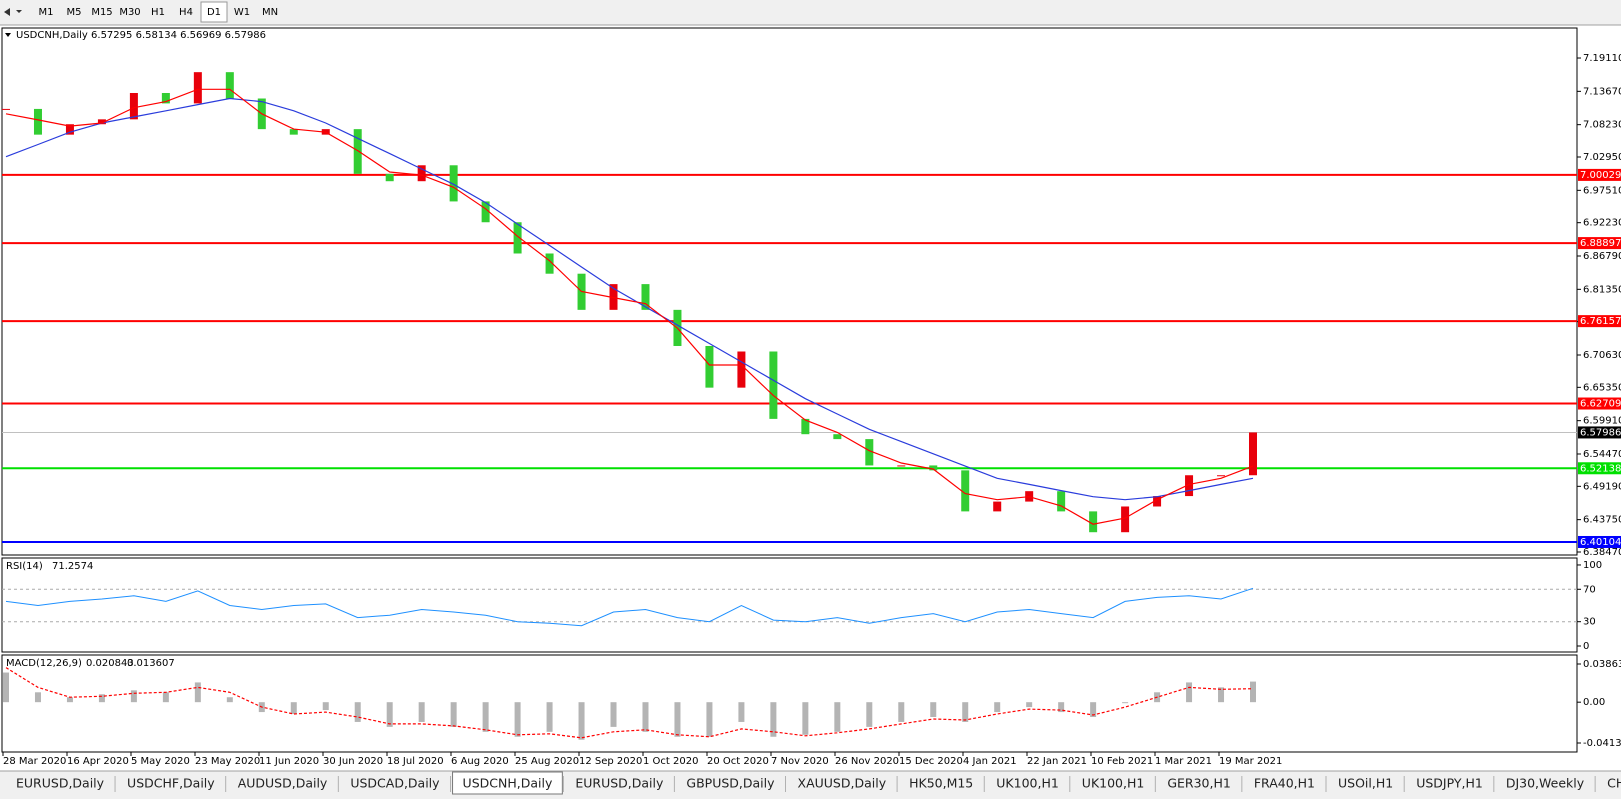 The height and width of the screenshot is (799, 1621). Describe the element at coordinates (34, 761) in the screenshot. I see `x-tick-label: 28 Mar 2020` at that location.